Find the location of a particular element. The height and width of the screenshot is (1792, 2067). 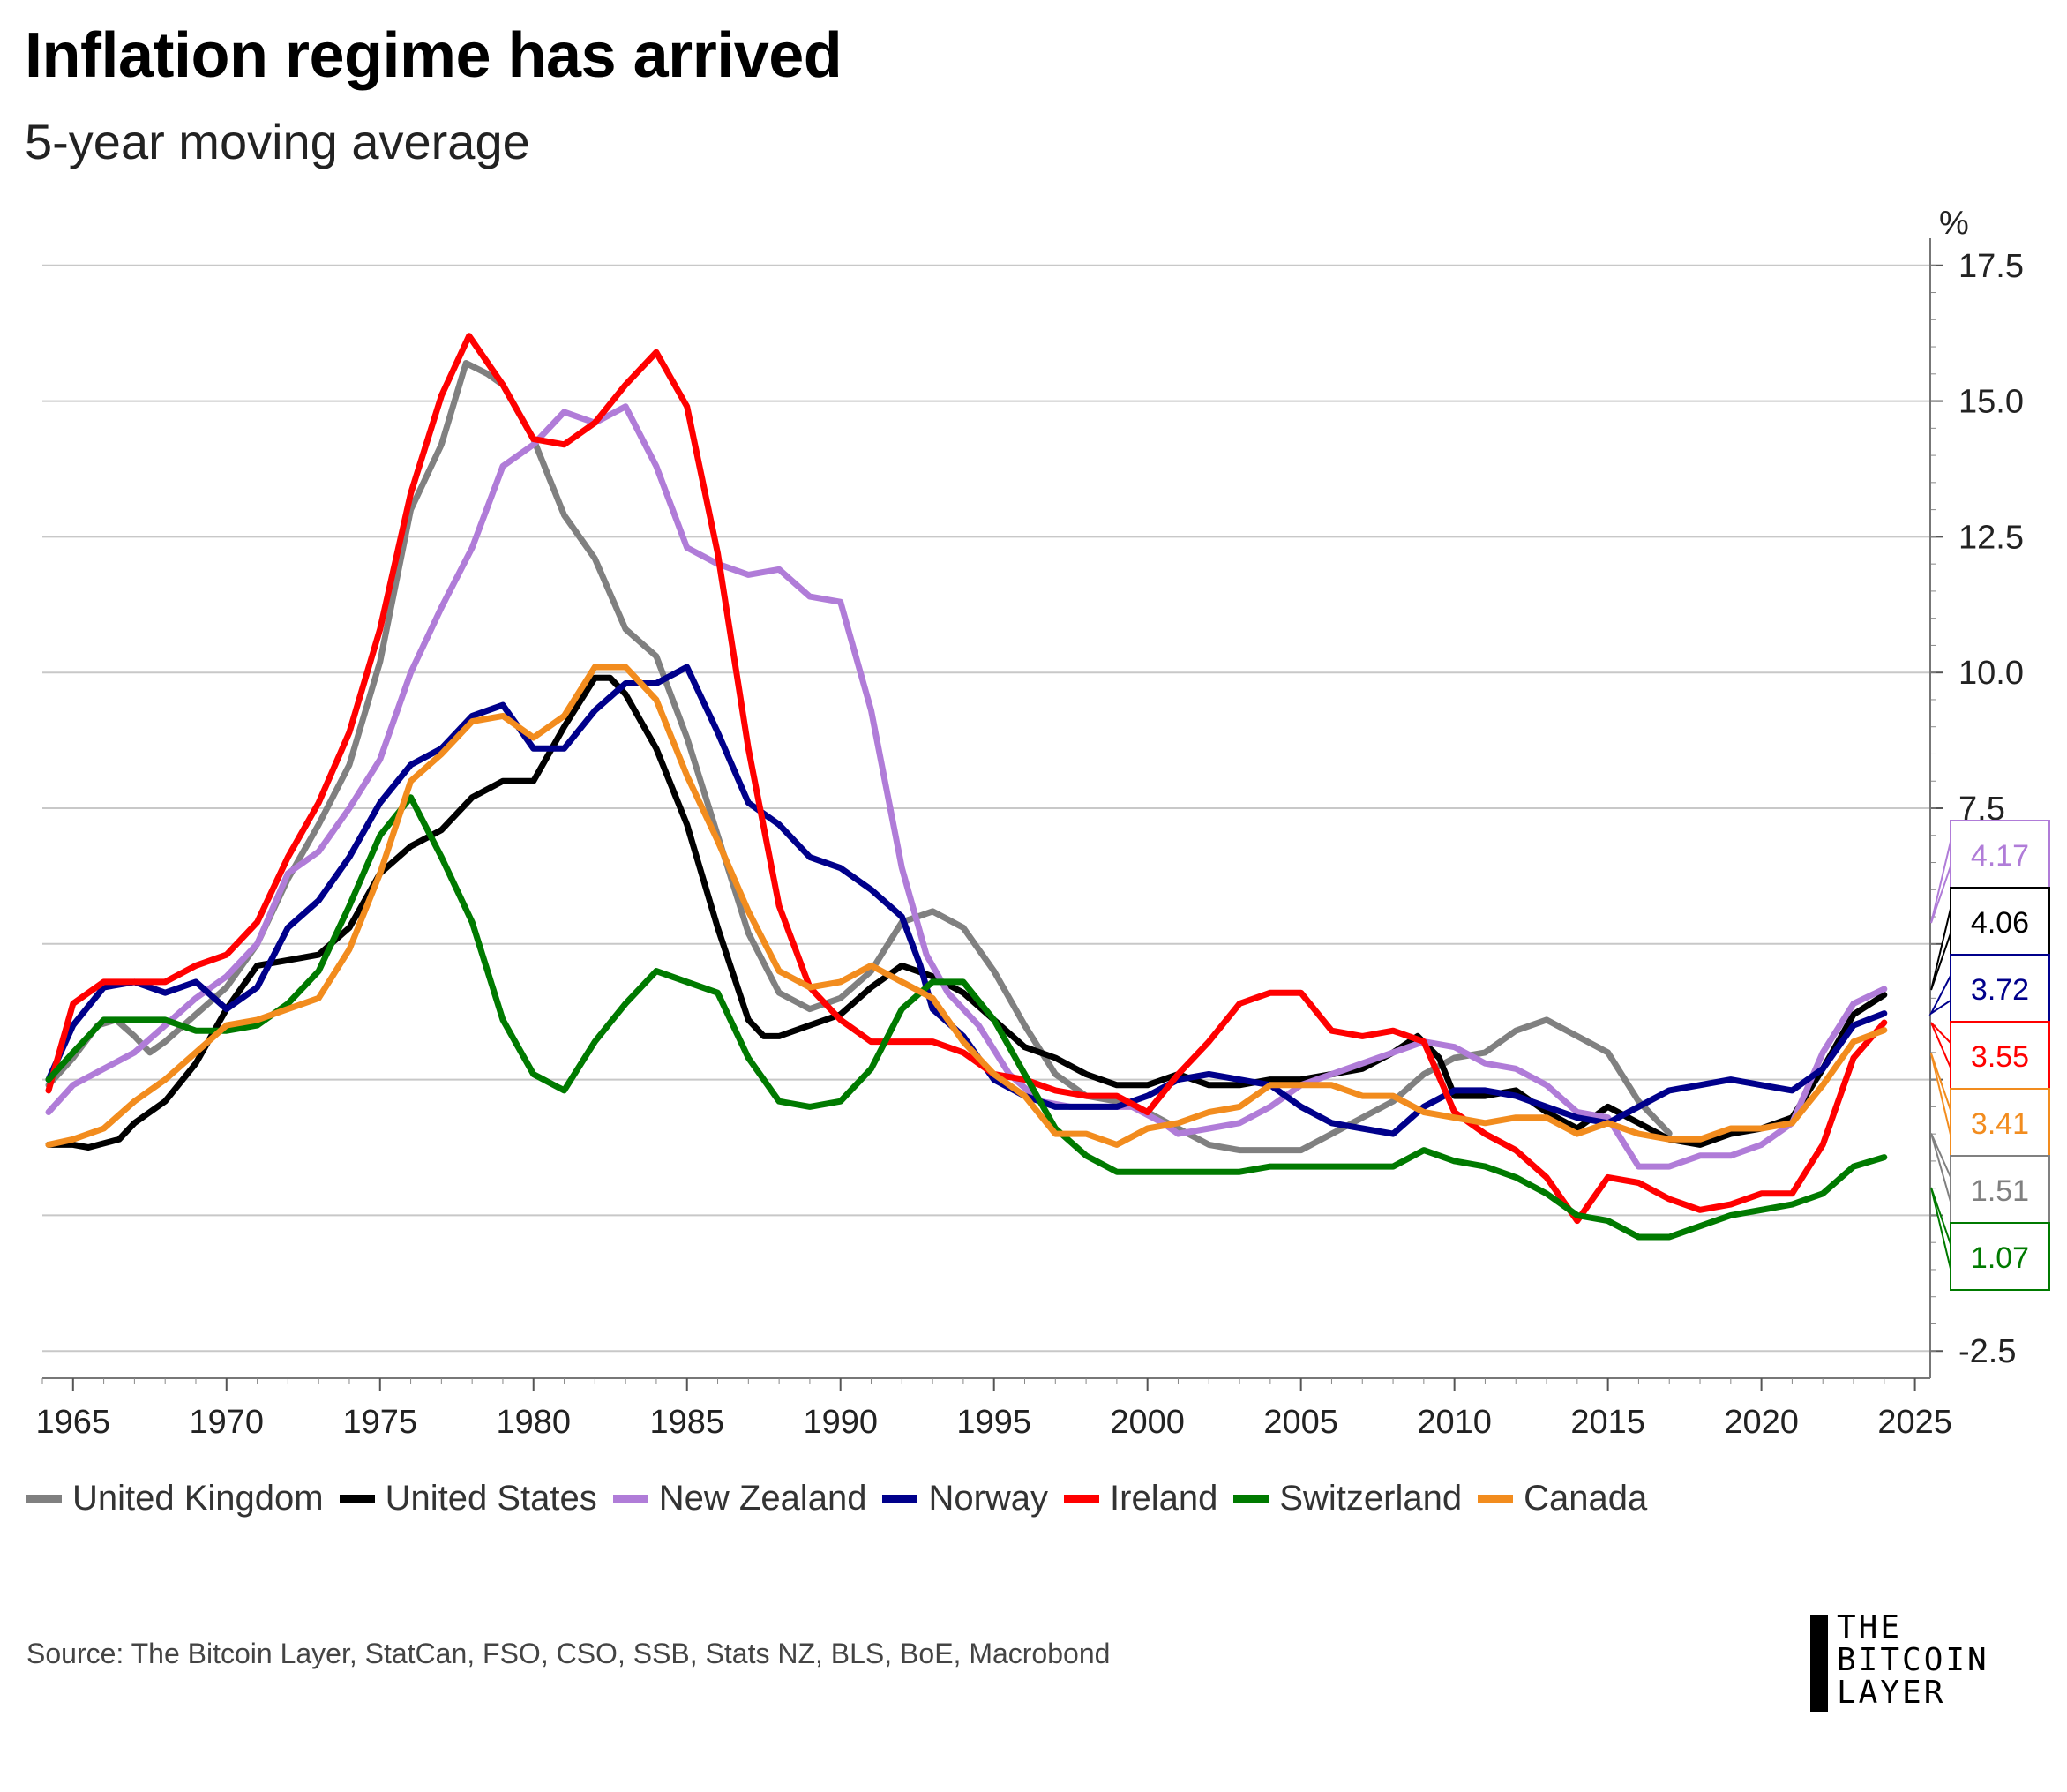

legend-item: Canada is located at coordinates (1562, 1498).